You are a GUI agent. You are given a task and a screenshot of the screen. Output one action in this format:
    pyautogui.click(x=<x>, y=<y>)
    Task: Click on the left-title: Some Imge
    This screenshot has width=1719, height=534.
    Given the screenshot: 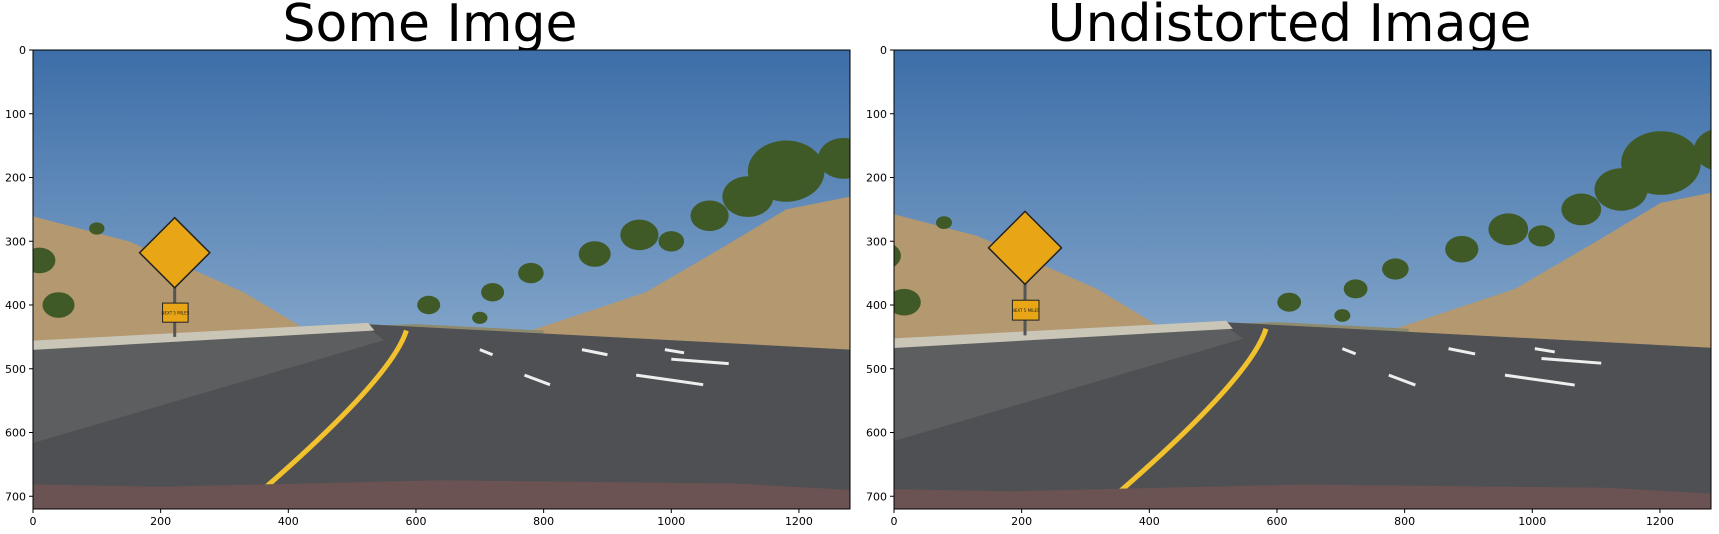 What is the action you would take?
    pyautogui.click(x=430, y=27)
    